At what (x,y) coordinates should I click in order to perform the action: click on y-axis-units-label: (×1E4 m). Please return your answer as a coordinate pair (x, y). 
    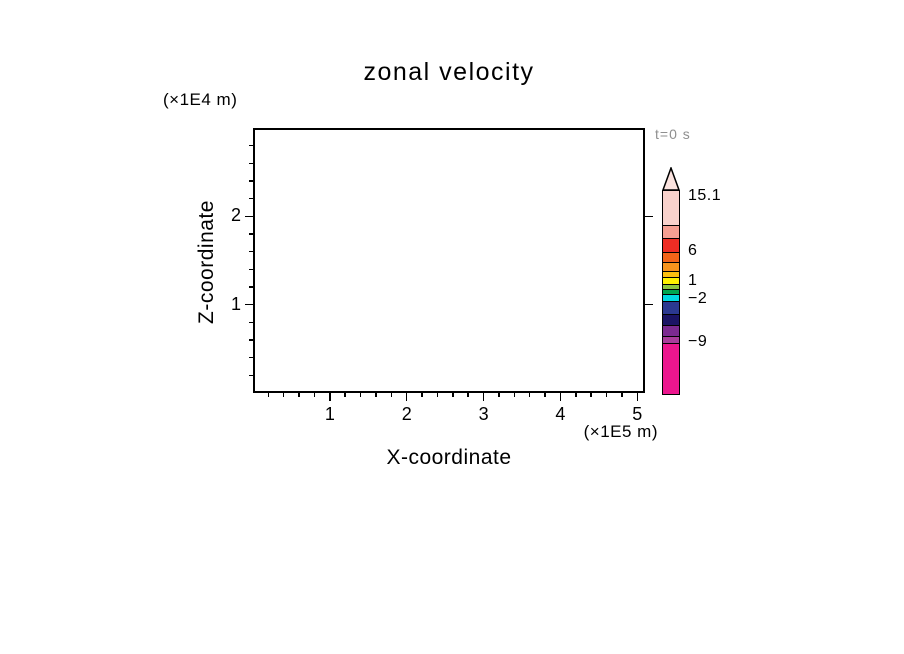
    Looking at the image, I should click on (200, 99).